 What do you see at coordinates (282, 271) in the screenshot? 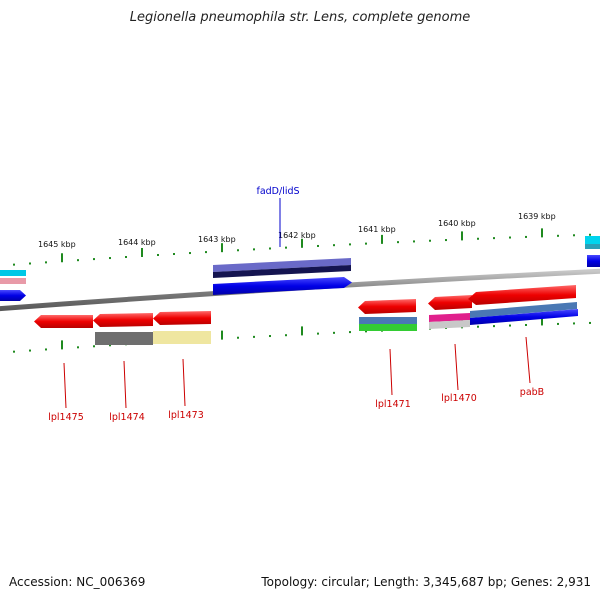
I see `feature-fadd-domain-navy` at bounding box center [282, 271].